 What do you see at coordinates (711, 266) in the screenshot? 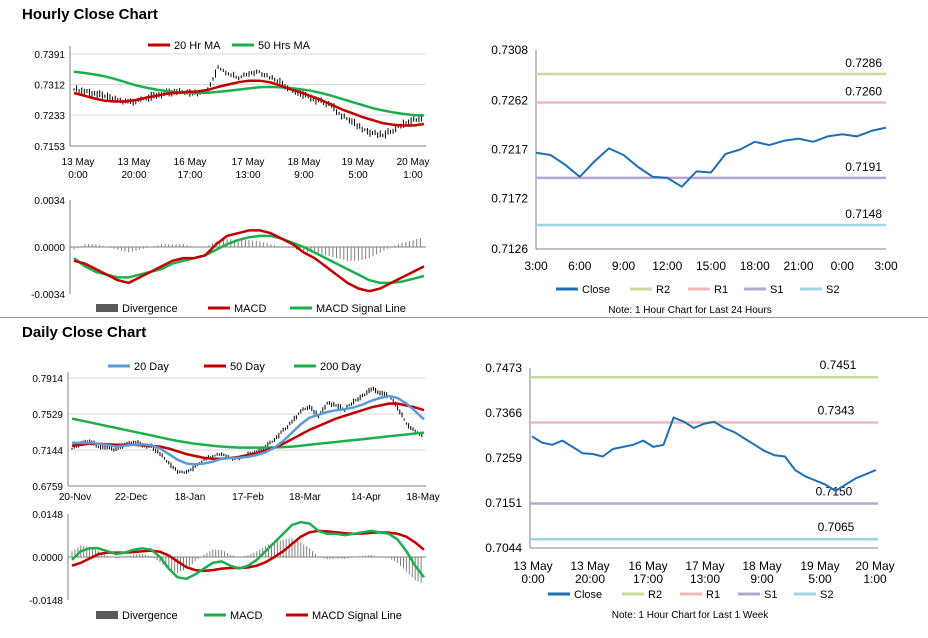
I see `hourly-levels-xtick: 15:00` at bounding box center [711, 266].